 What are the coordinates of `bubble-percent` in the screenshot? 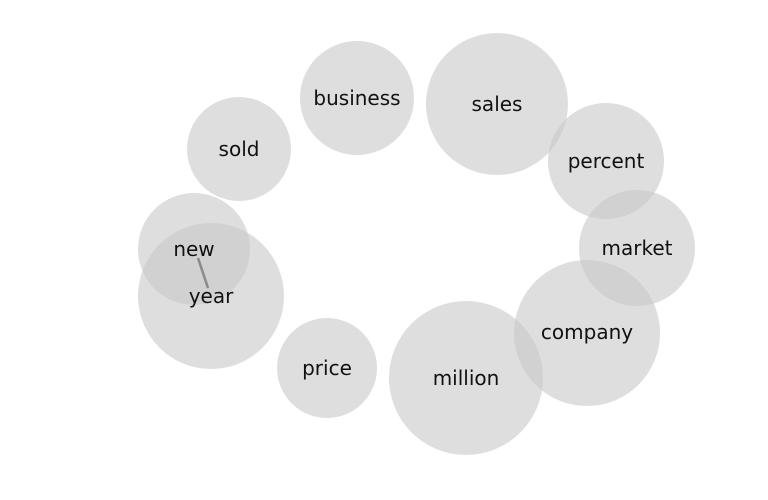 It's located at (606, 161).